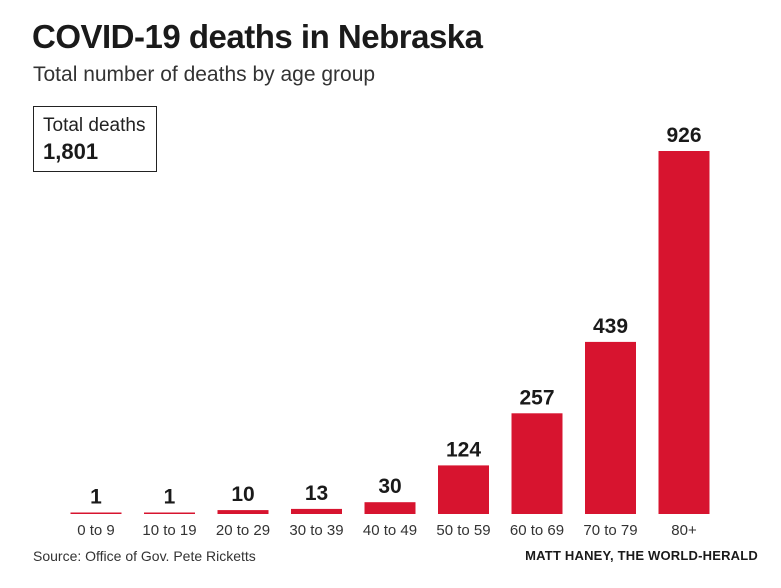  Describe the element at coordinates (537, 530) in the screenshot. I see `category-label-6: 60 to 69` at that location.